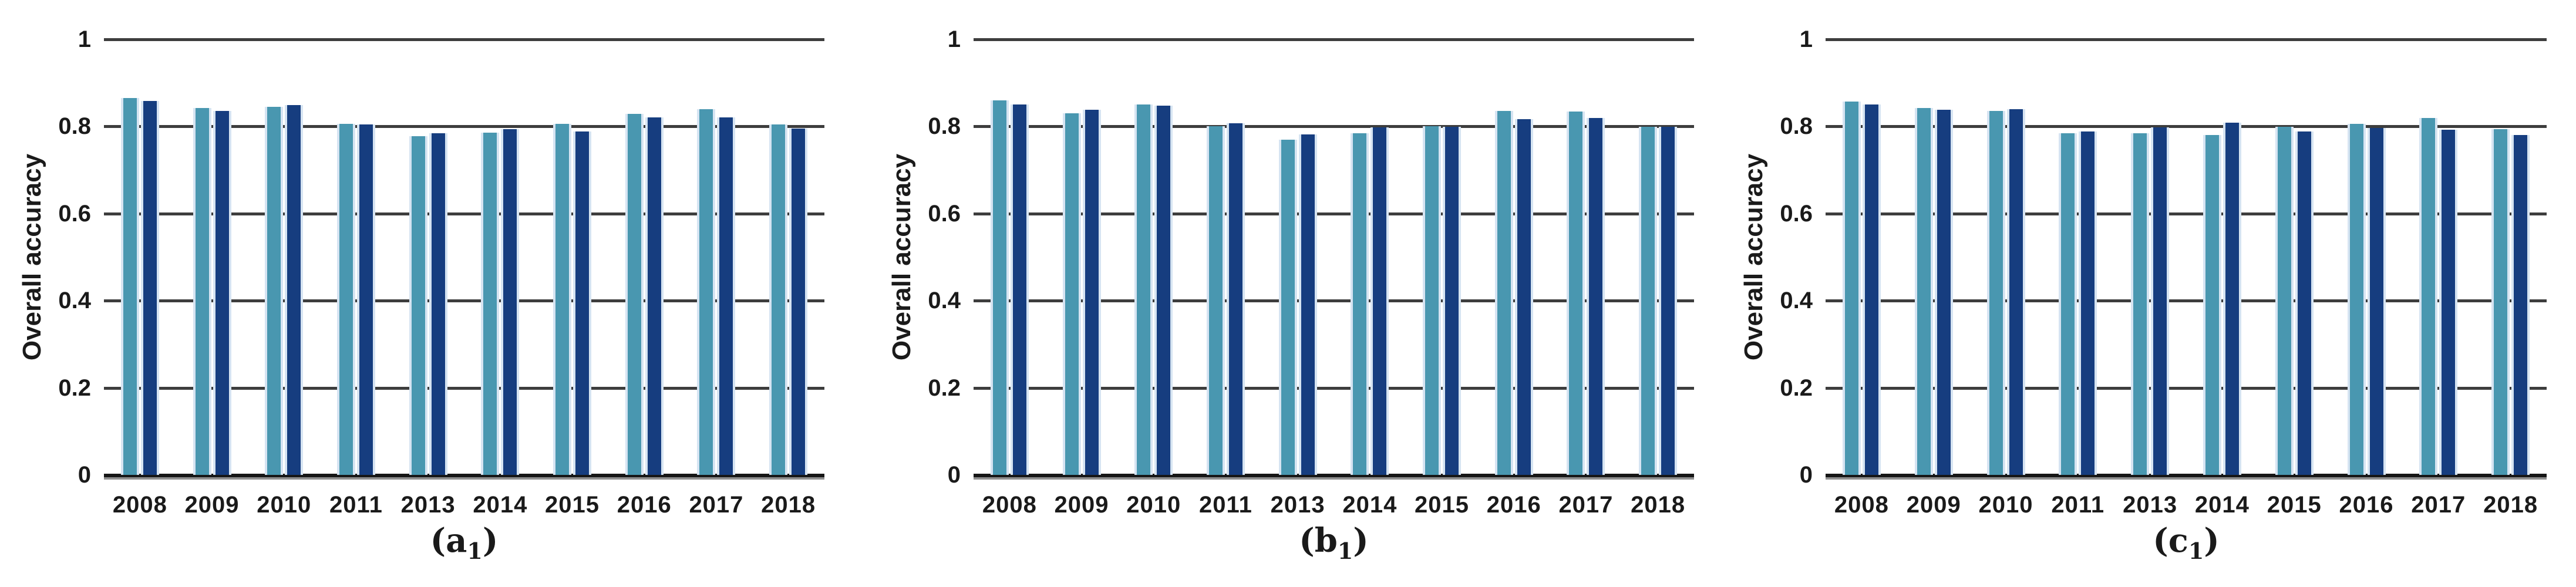  What do you see at coordinates (572, 505) in the screenshot?
I see `x-axis-tick-label: 2015` at bounding box center [572, 505].